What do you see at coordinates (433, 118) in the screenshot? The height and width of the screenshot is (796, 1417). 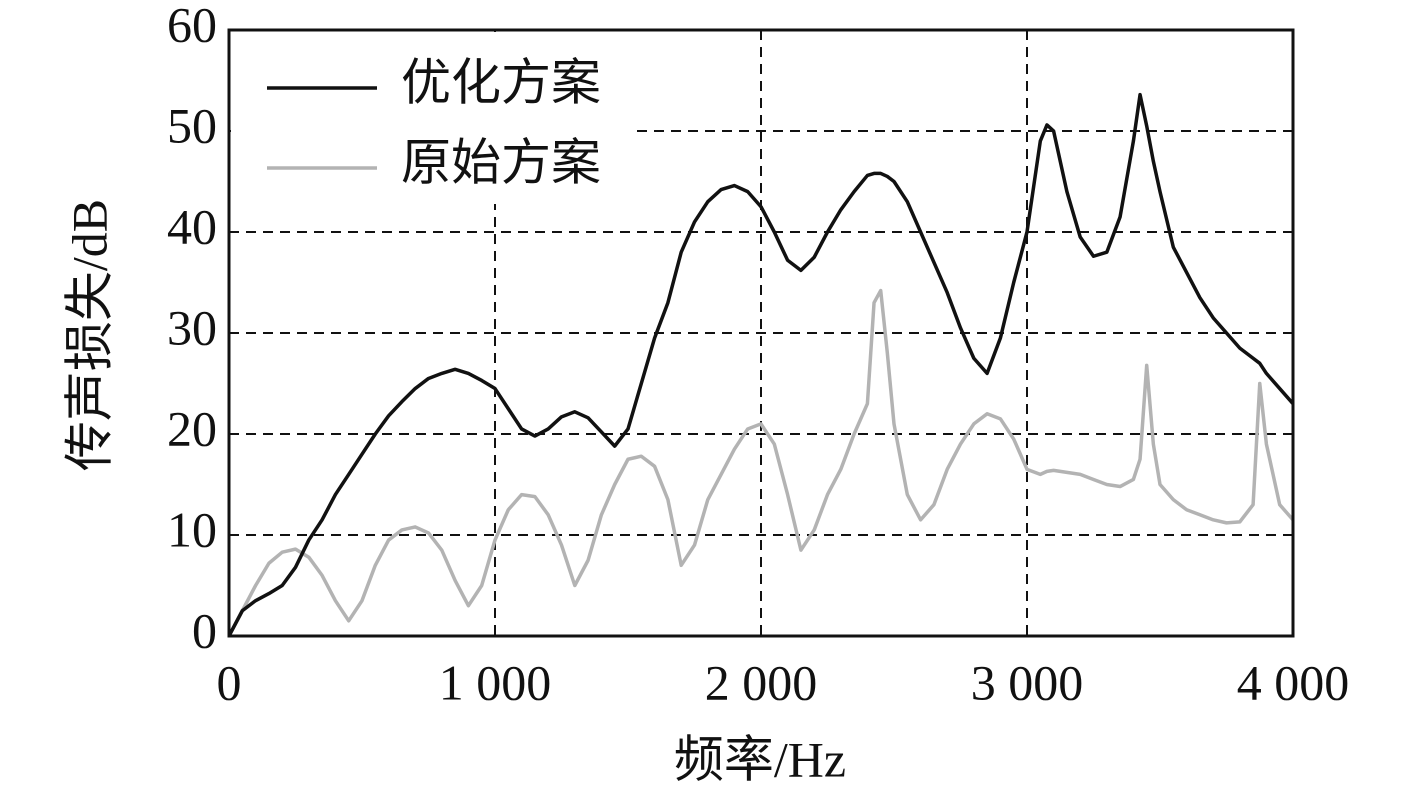 I see `legend-box` at bounding box center [433, 118].